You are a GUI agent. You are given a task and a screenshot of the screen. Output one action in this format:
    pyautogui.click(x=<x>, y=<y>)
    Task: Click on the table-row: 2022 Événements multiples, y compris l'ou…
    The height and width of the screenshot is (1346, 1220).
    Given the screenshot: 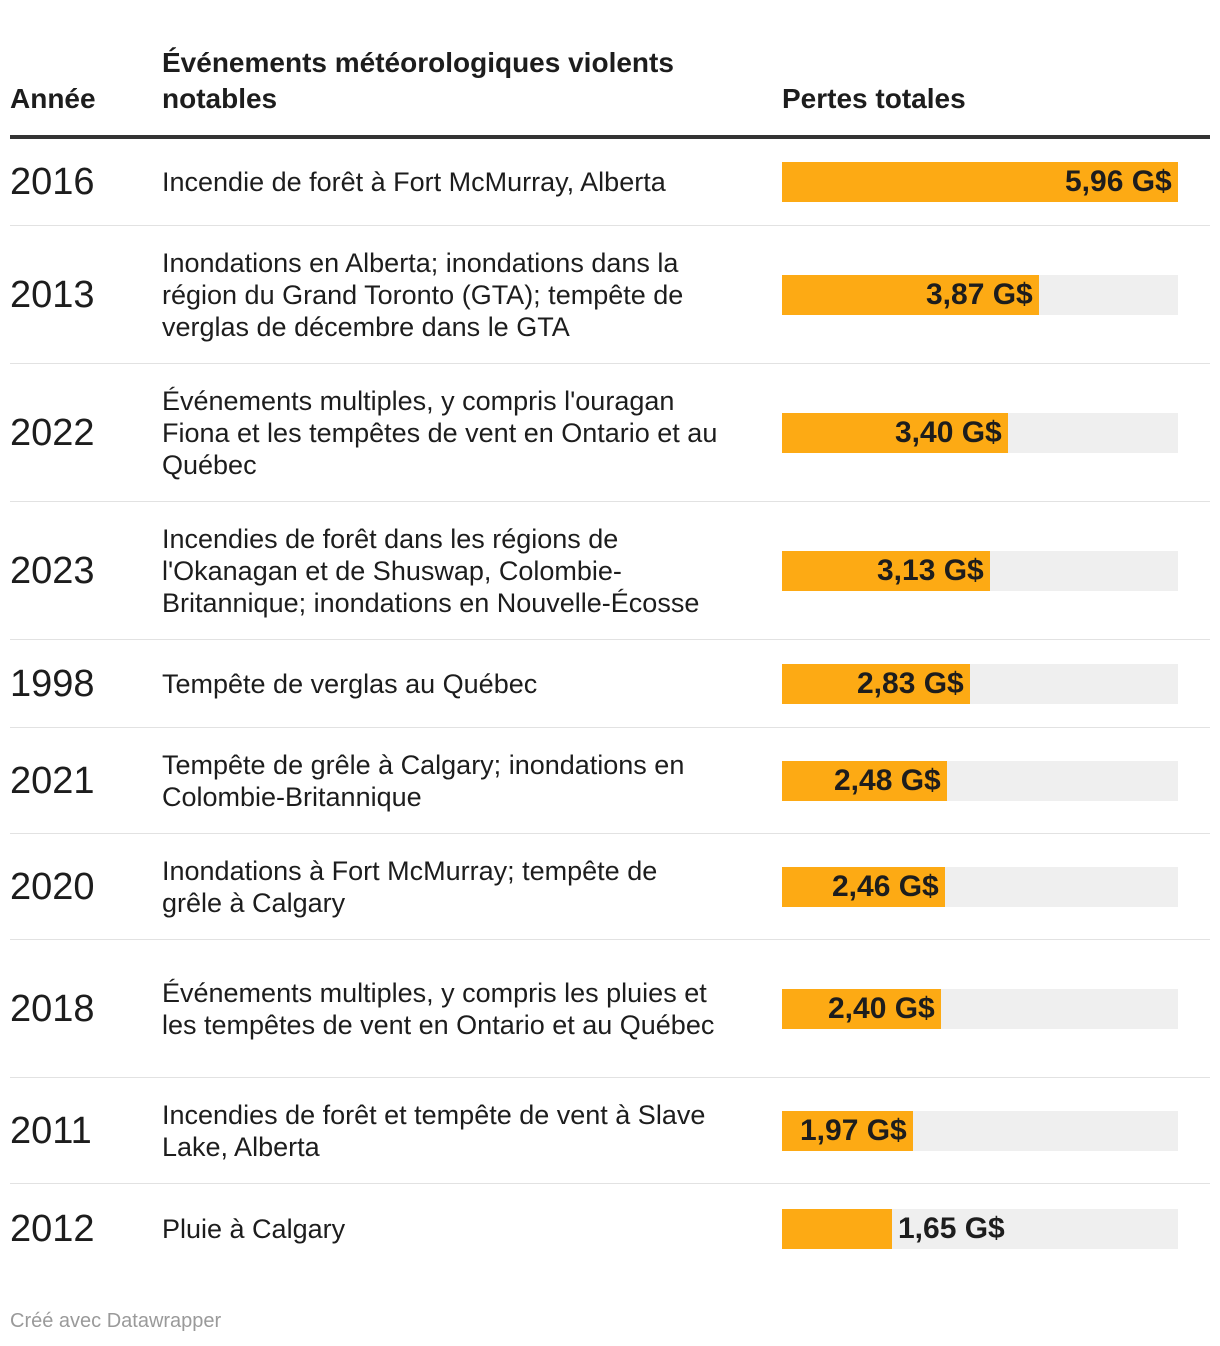 What is the action you would take?
    pyautogui.click(x=610, y=433)
    